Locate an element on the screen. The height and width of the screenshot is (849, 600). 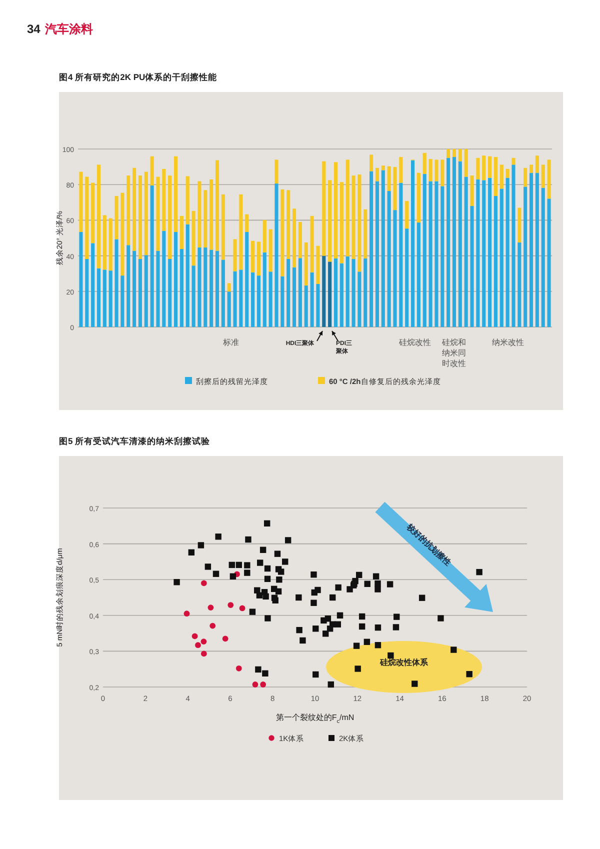
text: 硅烷和纳米同时改性 is located at coordinates (453, 353).